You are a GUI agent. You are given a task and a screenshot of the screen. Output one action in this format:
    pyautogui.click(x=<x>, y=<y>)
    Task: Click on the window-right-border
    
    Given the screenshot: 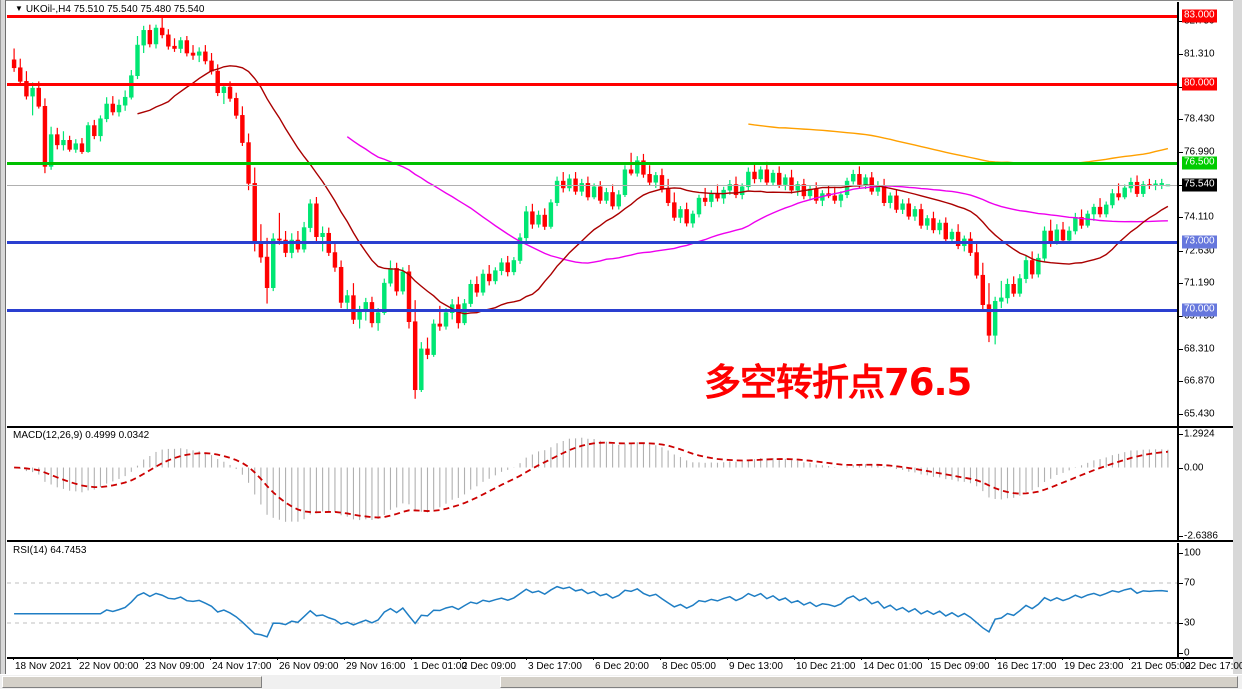 What is the action you would take?
    pyautogui.click(x=1237, y=344)
    